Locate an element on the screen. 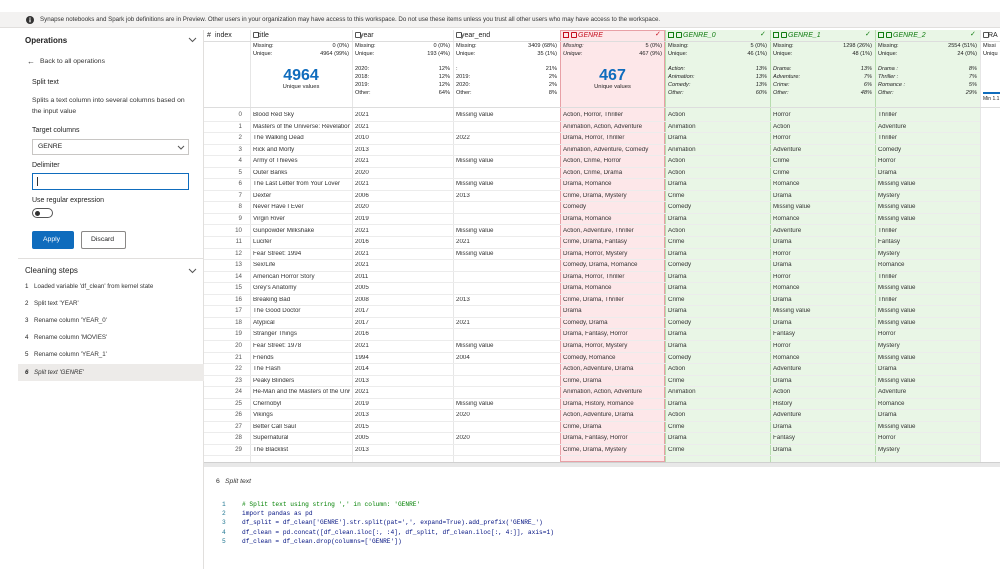  collapse-chevron is located at coordinates (192, 40).